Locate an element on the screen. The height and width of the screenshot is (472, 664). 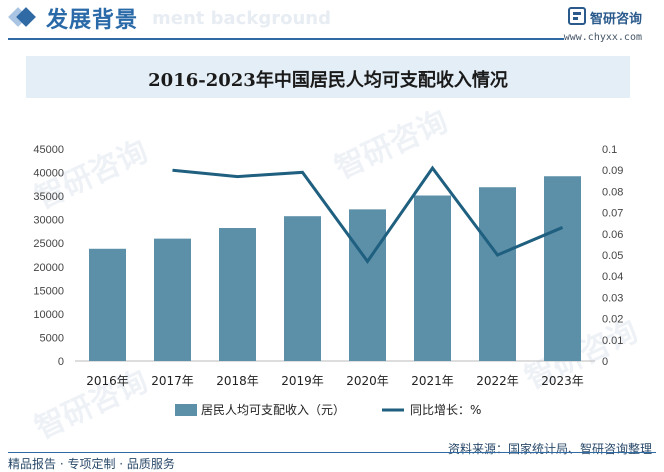
y-left-tick-label: 25000 is located at coordinates (48, 244).